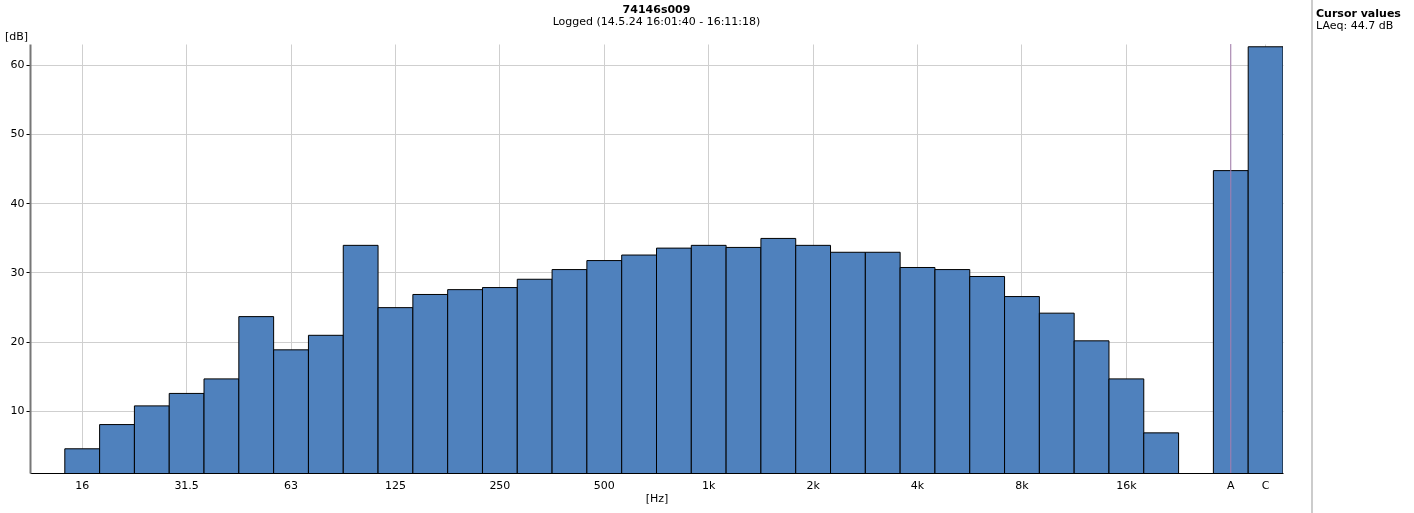 This screenshot has width=1414, height=513. What do you see at coordinates (17, 342) in the screenshot?
I see `y-tick-label: 20` at bounding box center [17, 342].